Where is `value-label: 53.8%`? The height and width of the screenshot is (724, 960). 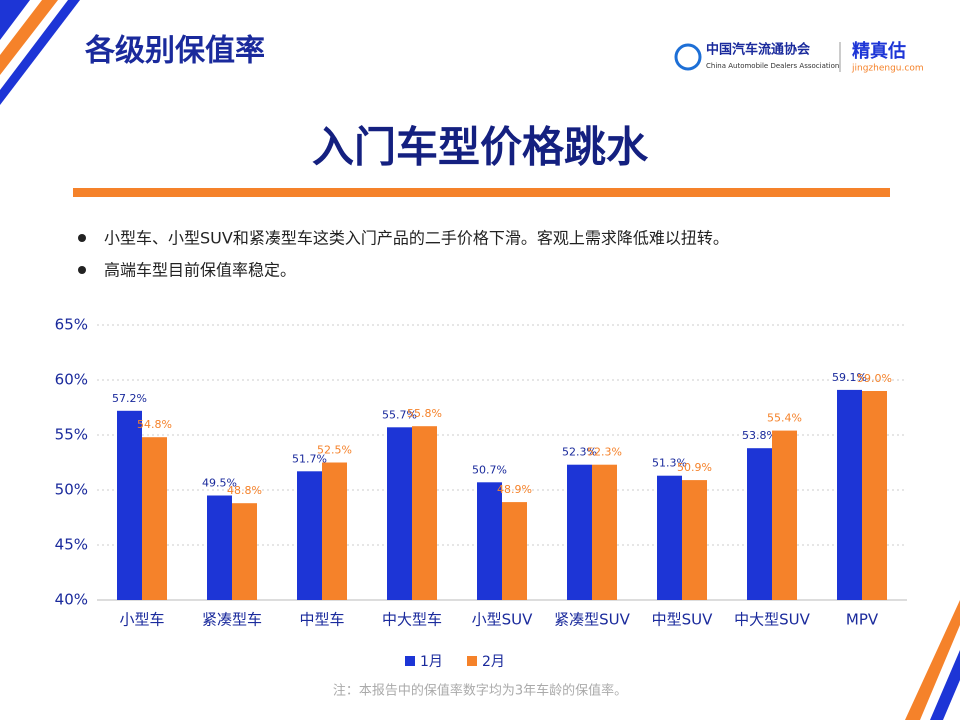
value-label: 53.8% is located at coordinates (759, 435).